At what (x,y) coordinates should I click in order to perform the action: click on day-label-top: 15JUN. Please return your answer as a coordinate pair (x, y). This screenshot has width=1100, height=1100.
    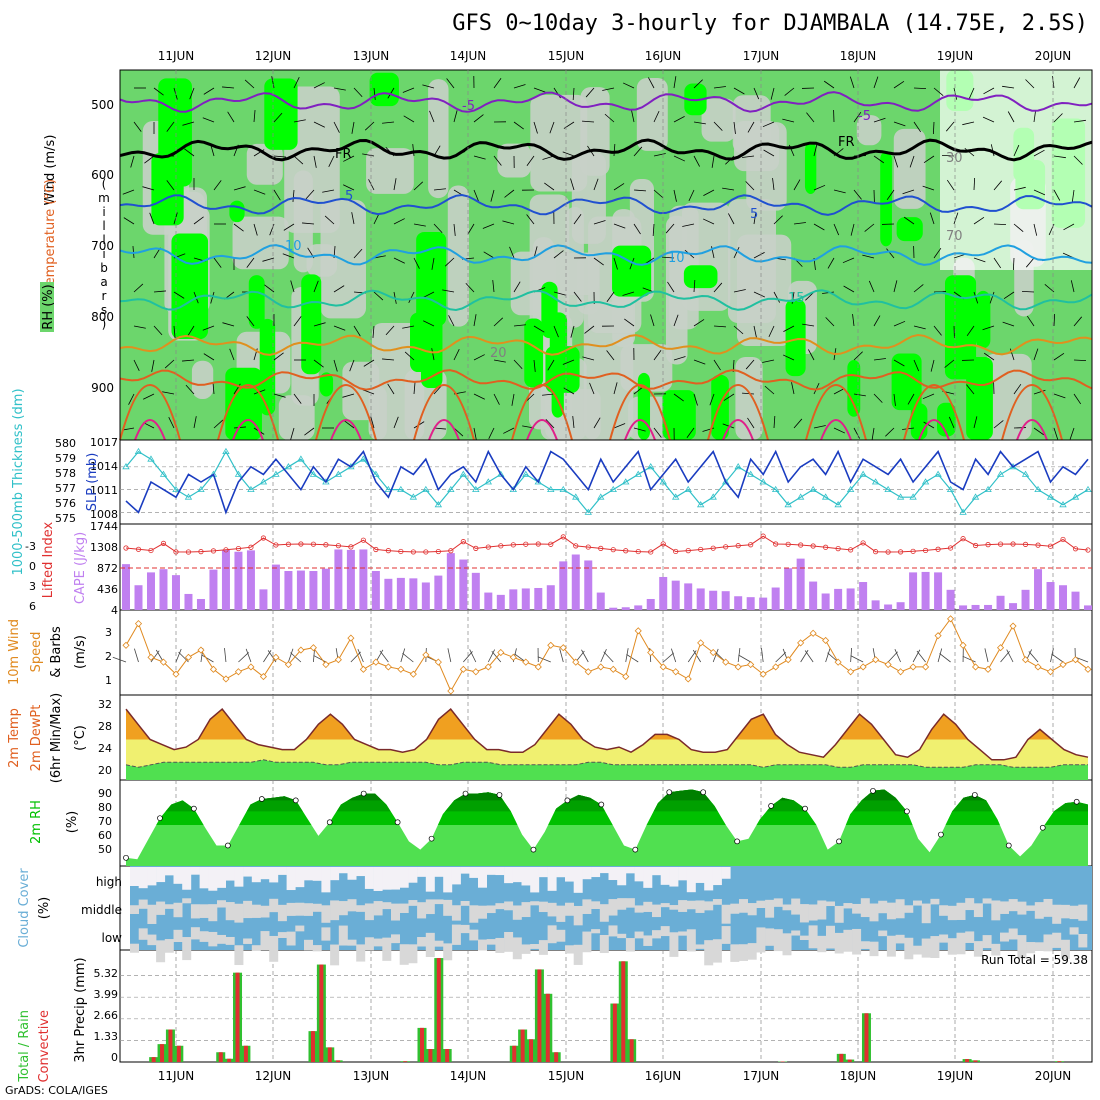
    Looking at the image, I should click on (566, 56).